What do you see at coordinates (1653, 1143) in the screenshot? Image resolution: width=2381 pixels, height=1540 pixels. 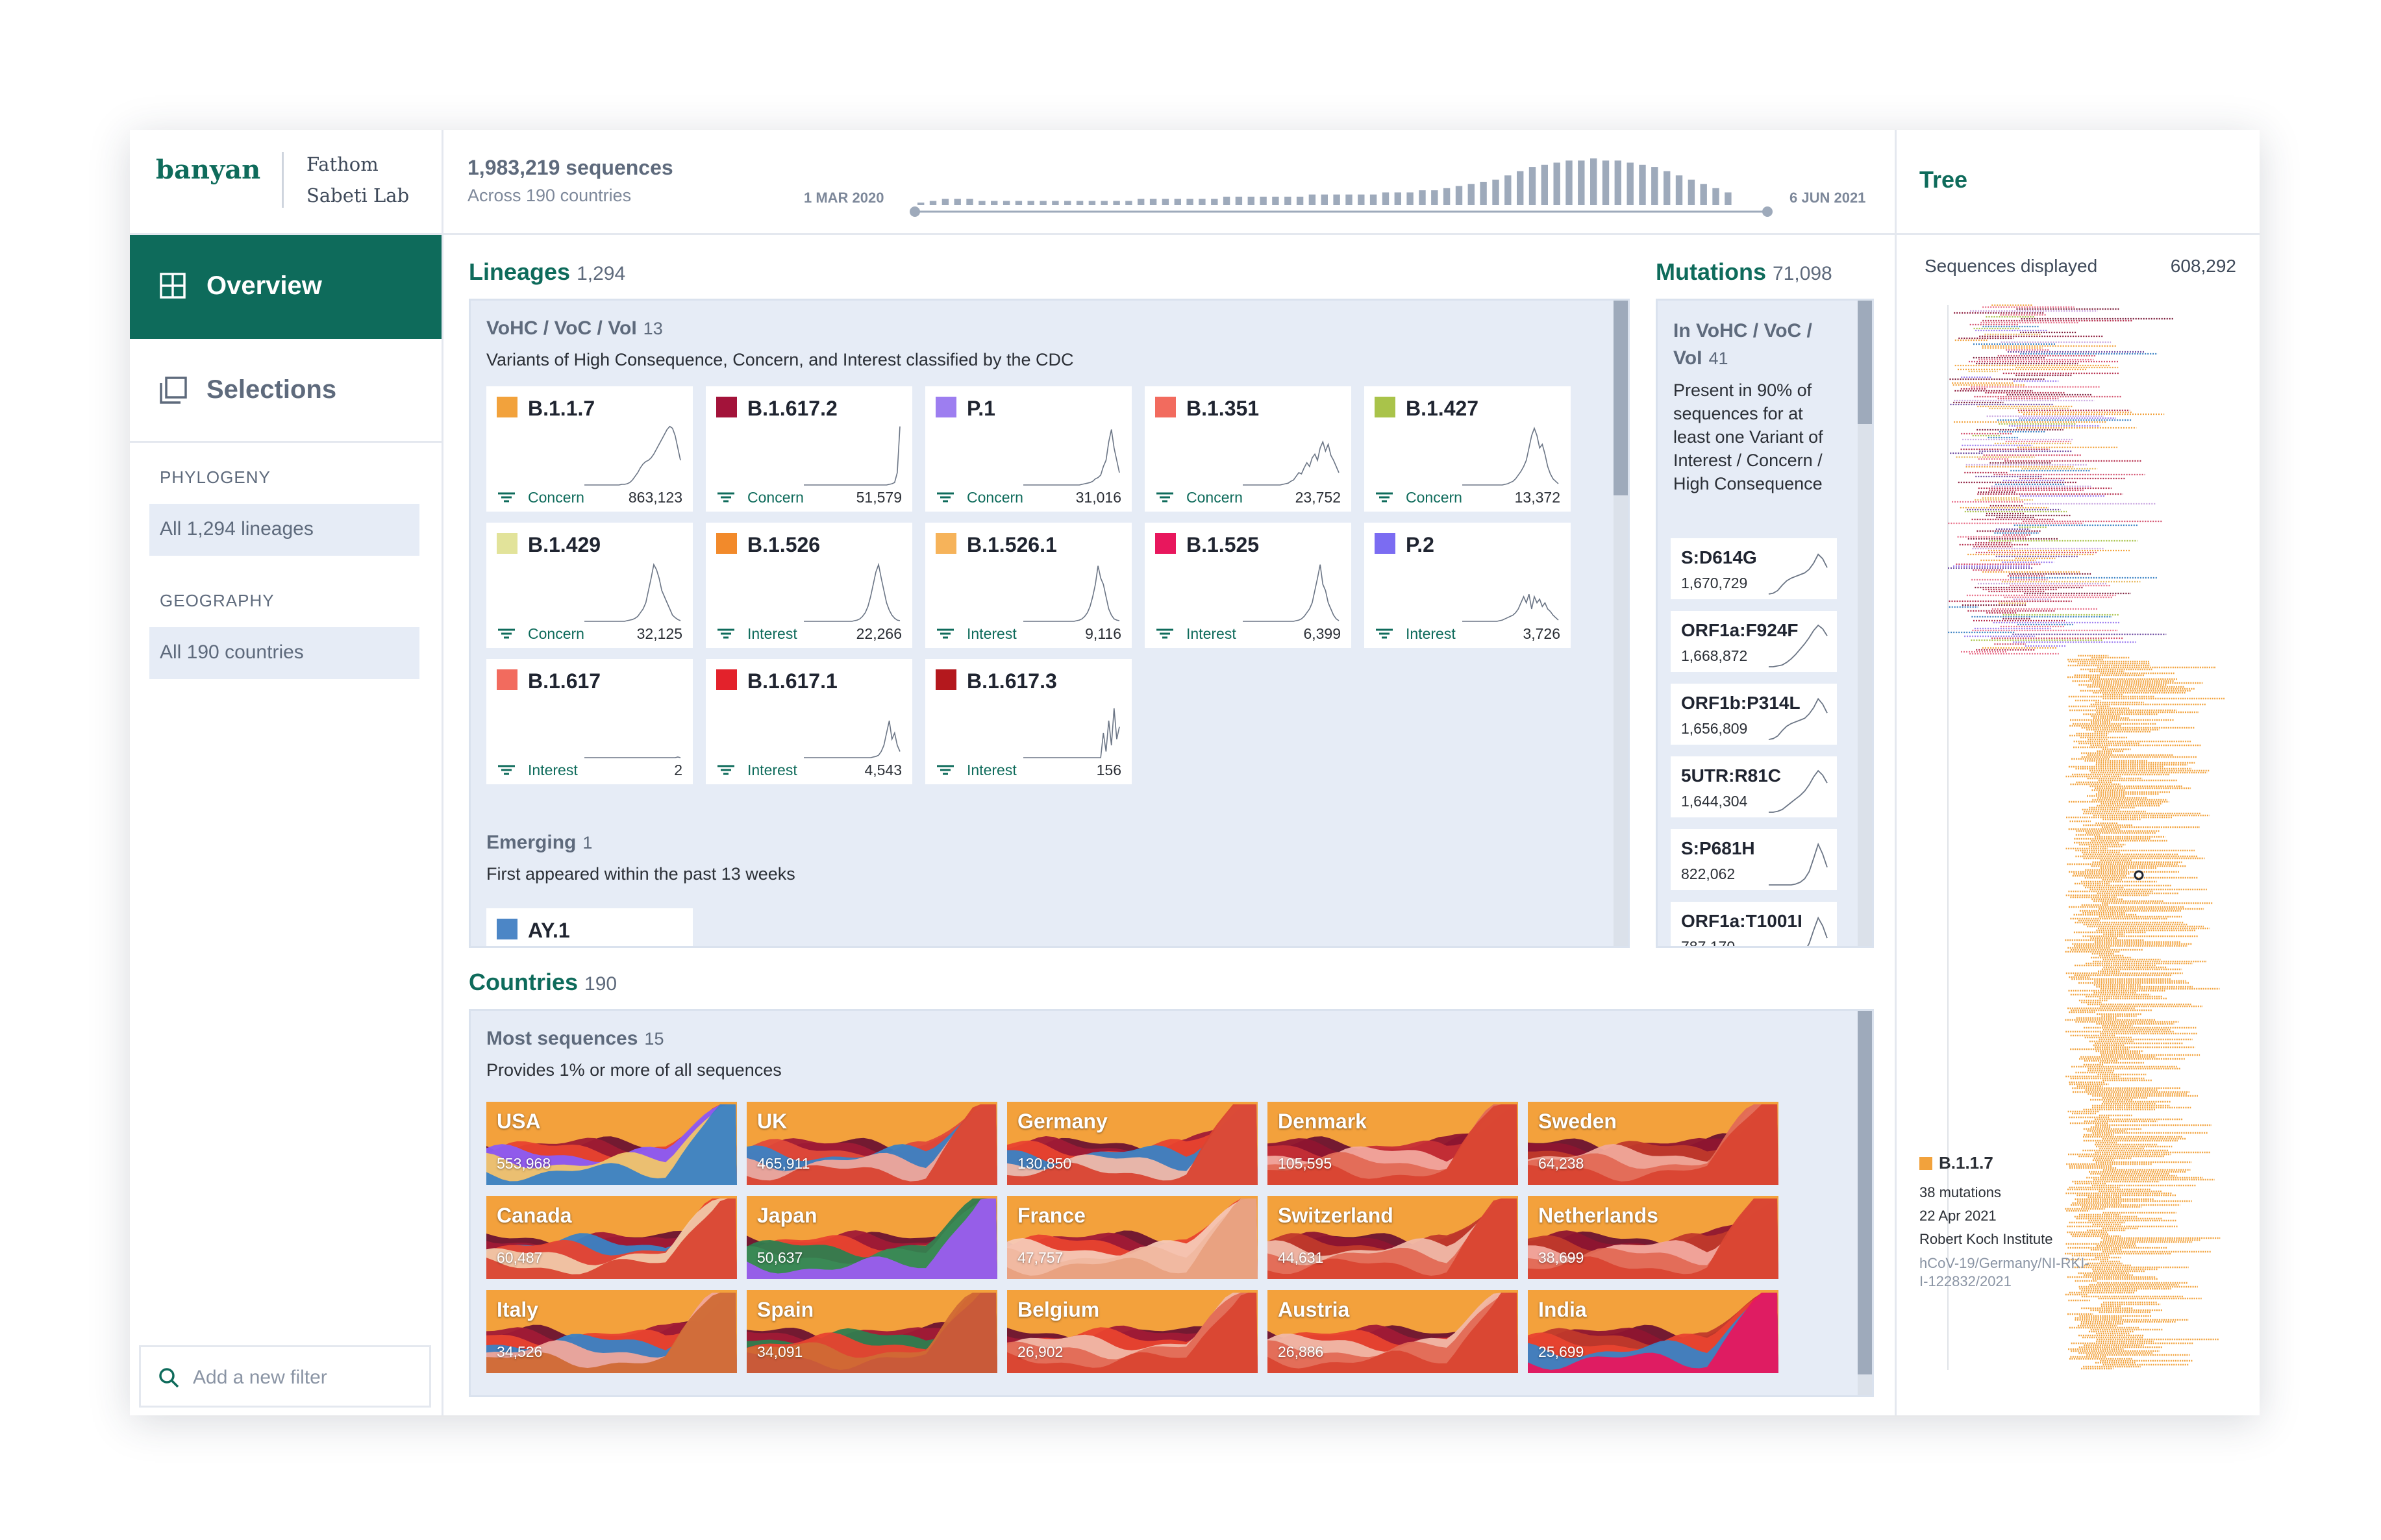 I see `country-tile: Sweden 64,238` at bounding box center [1653, 1143].